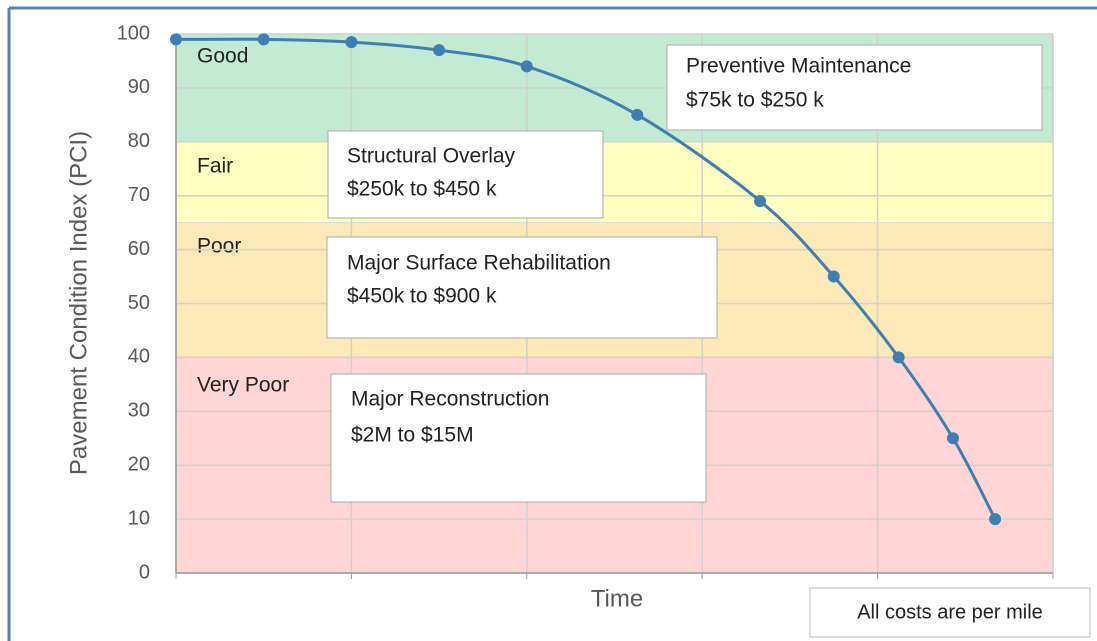  What do you see at coordinates (431, 156) in the screenshot?
I see `annotation-text: Structural Overlay` at bounding box center [431, 156].